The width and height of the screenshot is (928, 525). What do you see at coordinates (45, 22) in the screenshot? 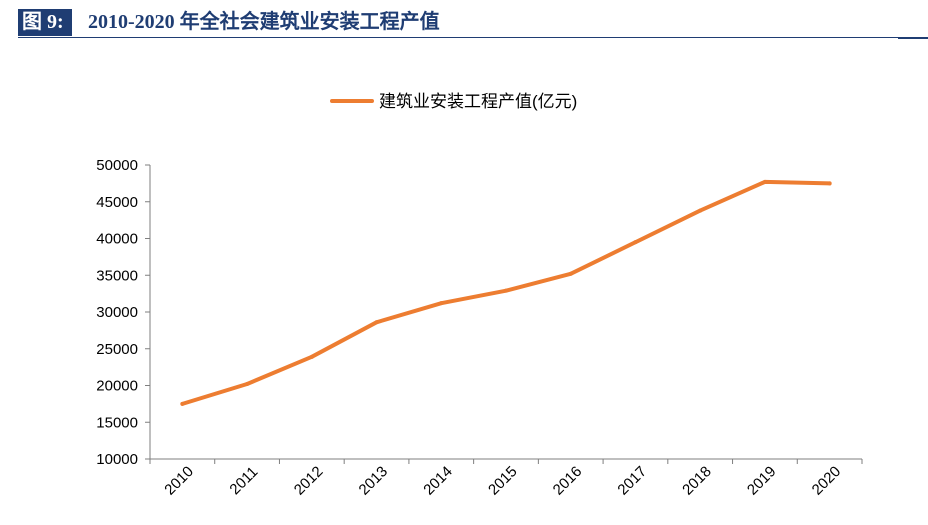
I see `figure-label: 图 9:` at bounding box center [45, 22].